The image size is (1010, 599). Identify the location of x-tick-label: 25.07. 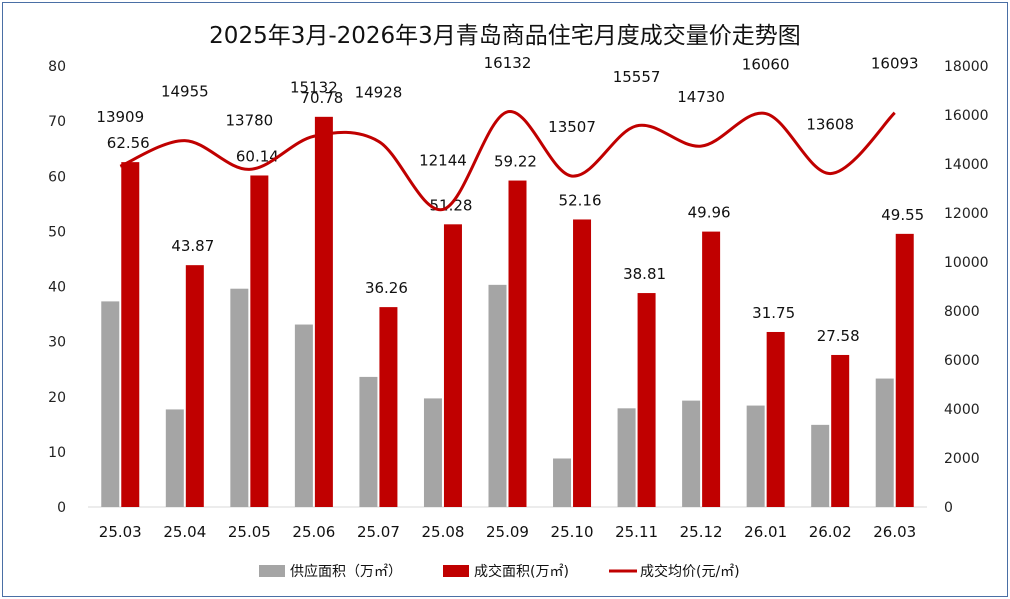
(378, 532).